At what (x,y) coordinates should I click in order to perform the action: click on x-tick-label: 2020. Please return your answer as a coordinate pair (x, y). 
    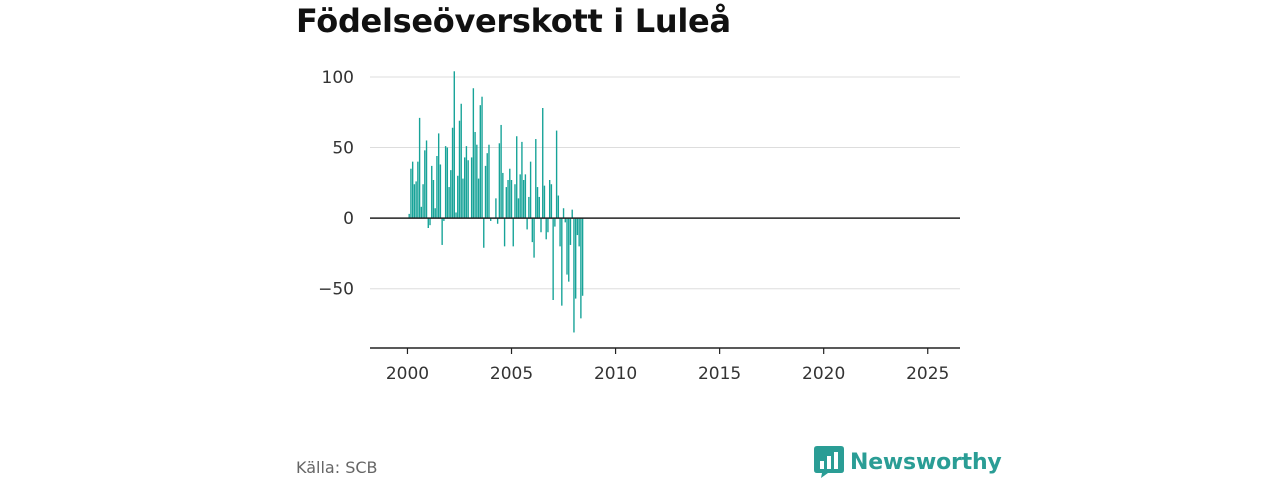
    Looking at the image, I should click on (823, 374).